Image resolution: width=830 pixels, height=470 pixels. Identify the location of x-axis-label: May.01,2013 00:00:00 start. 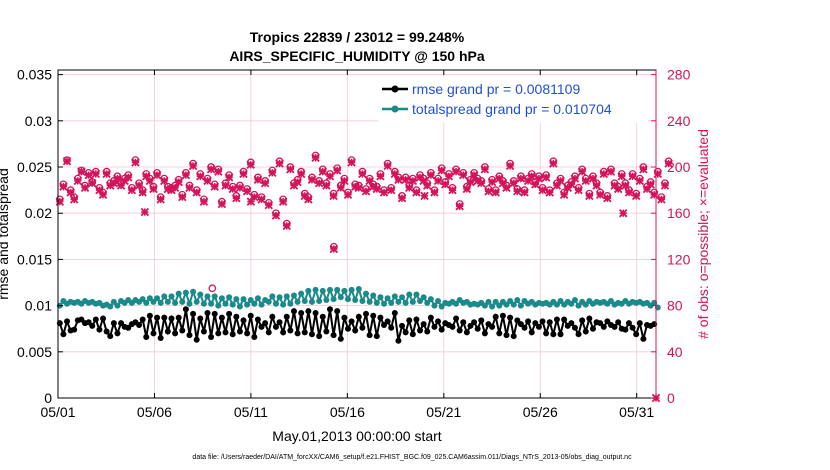
(357, 436).